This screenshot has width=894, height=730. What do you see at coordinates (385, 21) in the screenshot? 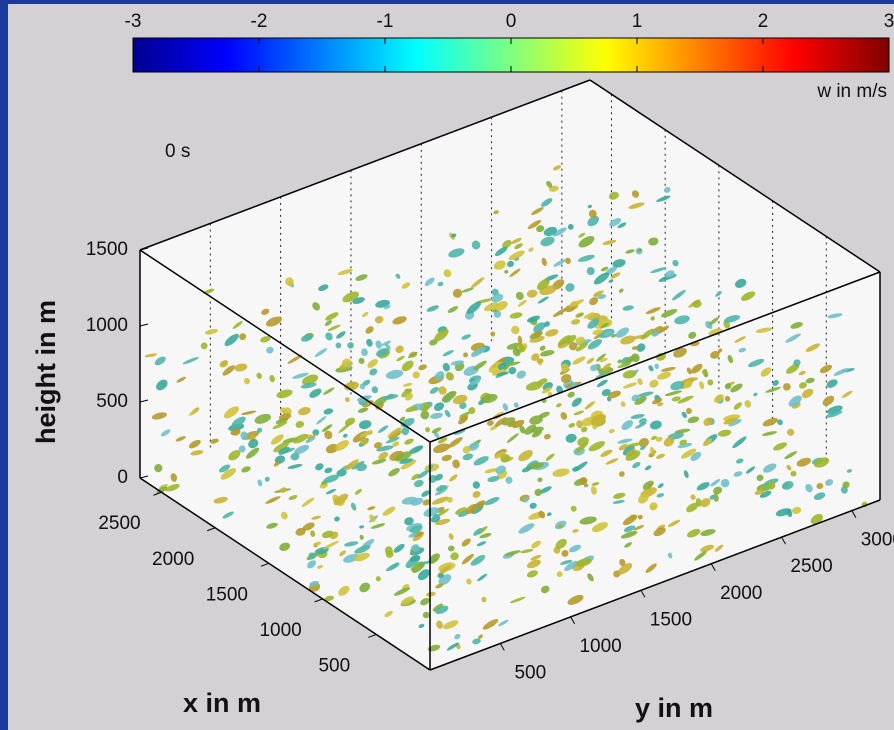
I see `colorbar-tick-label: -1` at bounding box center [385, 21].